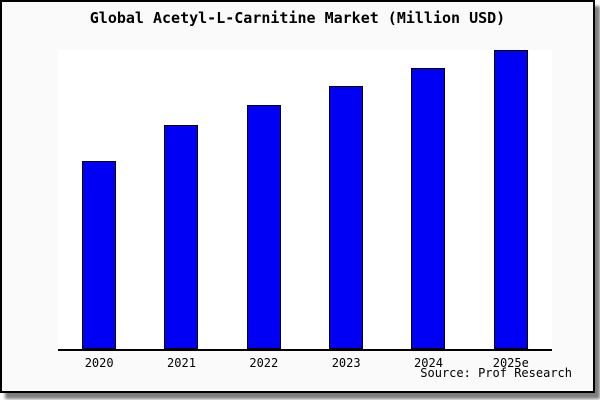 This screenshot has height=400, width=600. What do you see at coordinates (181, 363) in the screenshot?
I see `x-tick-label-2021: 2021` at bounding box center [181, 363].